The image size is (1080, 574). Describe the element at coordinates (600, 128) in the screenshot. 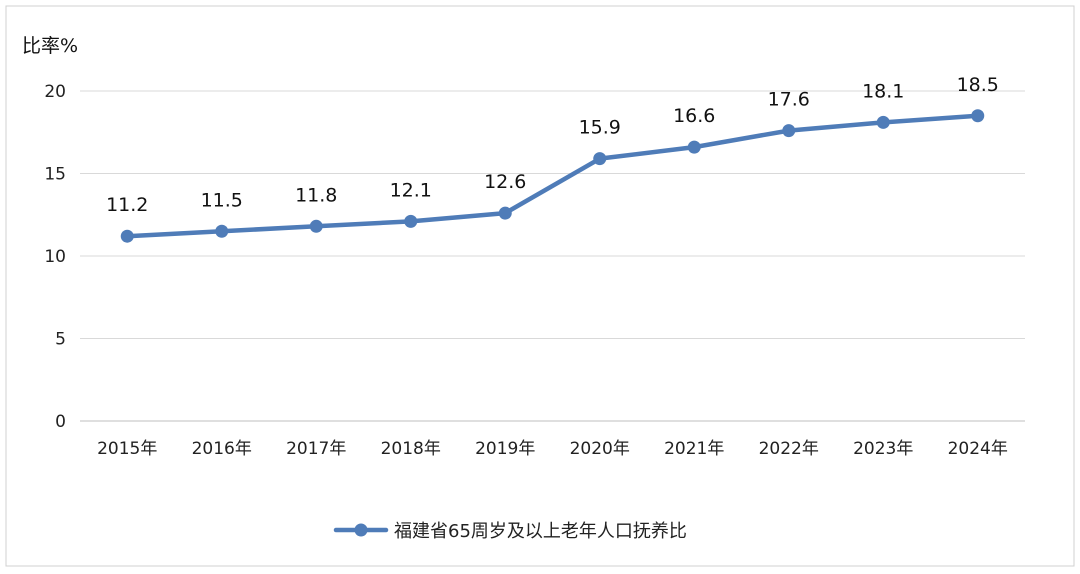

I see `data-label: 15.9` at that location.